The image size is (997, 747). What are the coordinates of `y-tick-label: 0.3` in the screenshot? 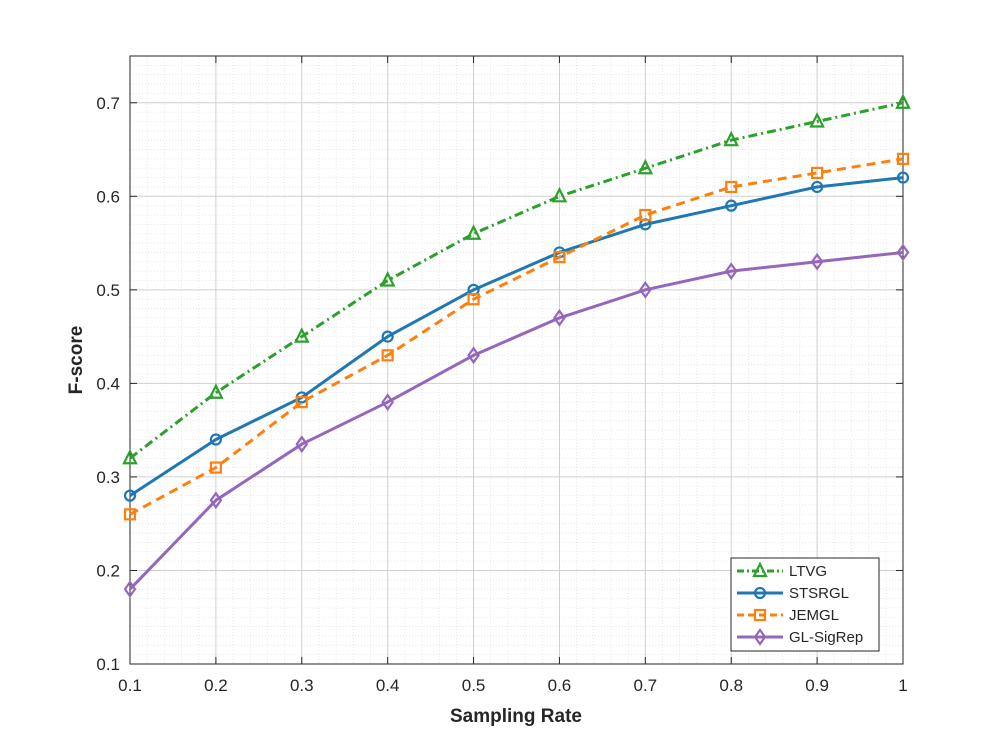 It's located at (108, 477).